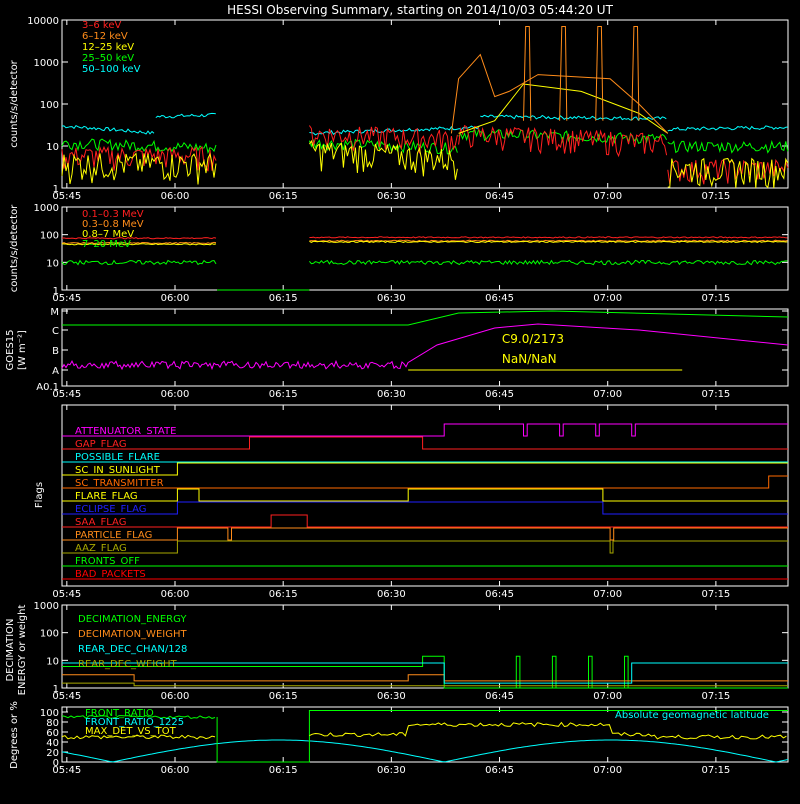 The height and width of the screenshot is (804, 800). I want to click on goes-short-channel, so click(425, 347).